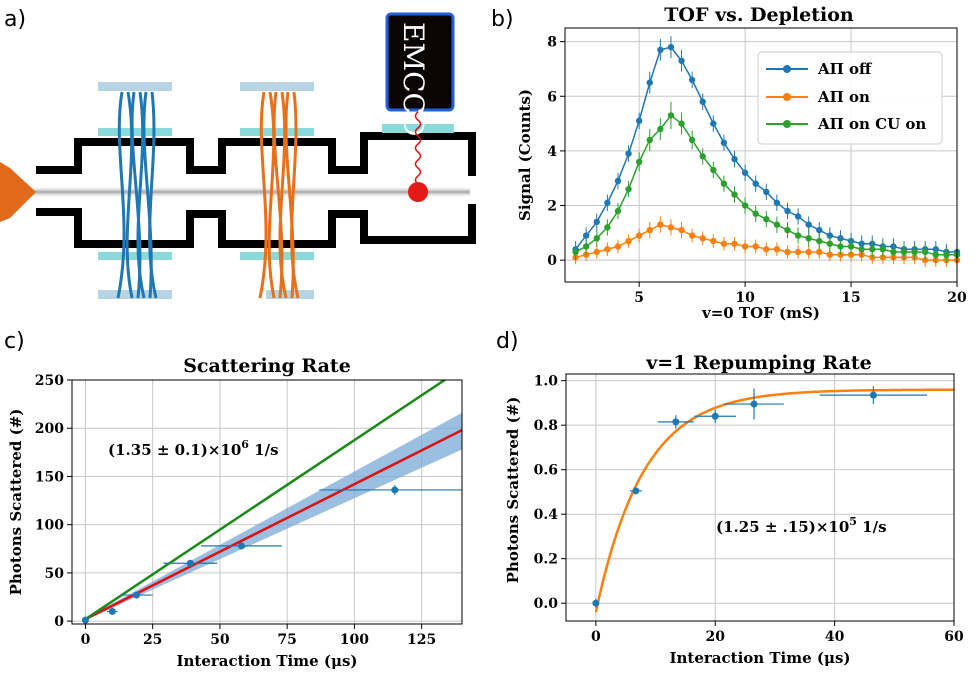 Image resolution: width=978 pixels, height=678 pixels. Describe the element at coordinates (801, 525) in the screenshot. I see `chart-d-annotation: (1.25 ± .15)×105 1/s` at that location.